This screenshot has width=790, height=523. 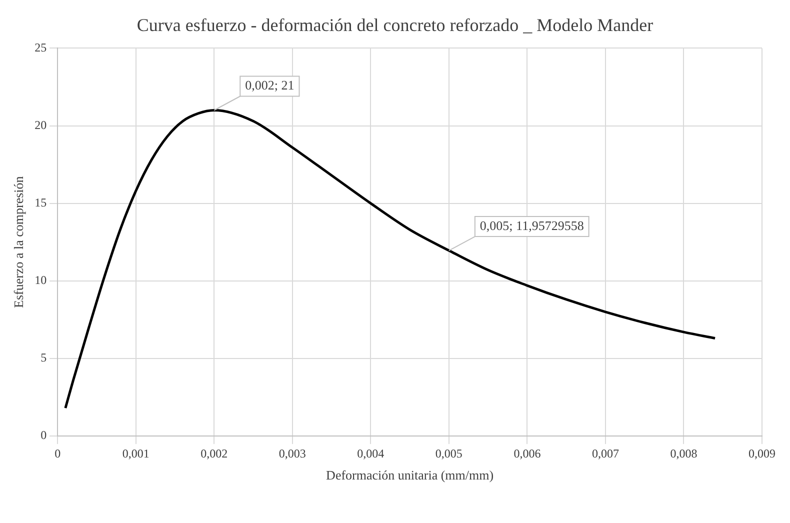 What do you see at coordinates (605, 453) in the screenshot?
I see `x-tick-label: 0,007` at bounding box center [605, 453].